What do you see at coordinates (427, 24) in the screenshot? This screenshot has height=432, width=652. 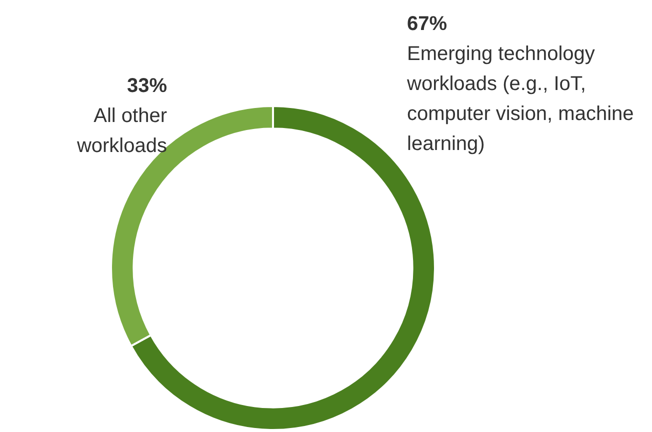 I see `data-label: 67%` at bounding box center [427, 24].